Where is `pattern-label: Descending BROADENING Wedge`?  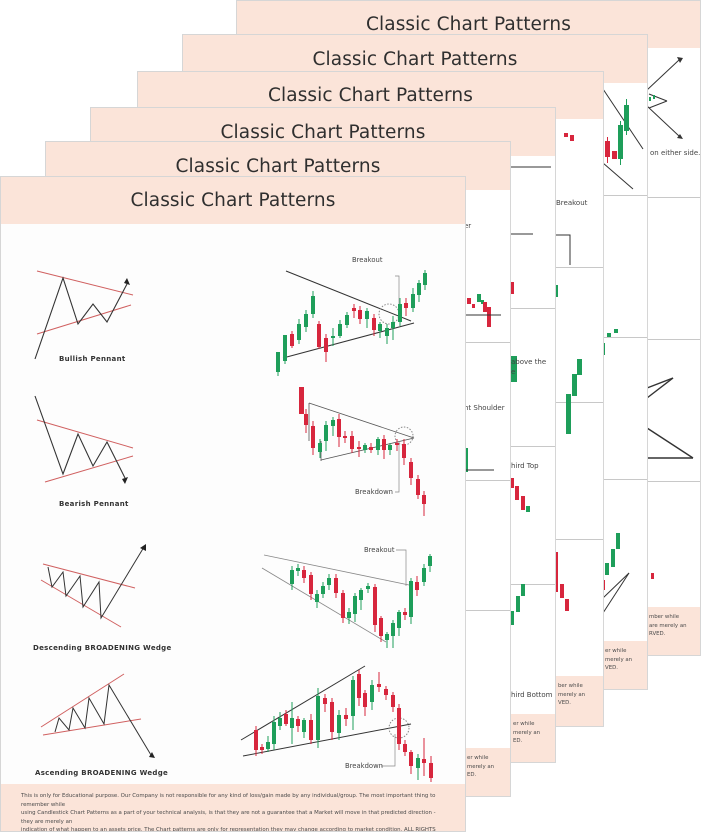 pattern-label: Descending BROADENING Wedge is located at coordinates (102, 648).